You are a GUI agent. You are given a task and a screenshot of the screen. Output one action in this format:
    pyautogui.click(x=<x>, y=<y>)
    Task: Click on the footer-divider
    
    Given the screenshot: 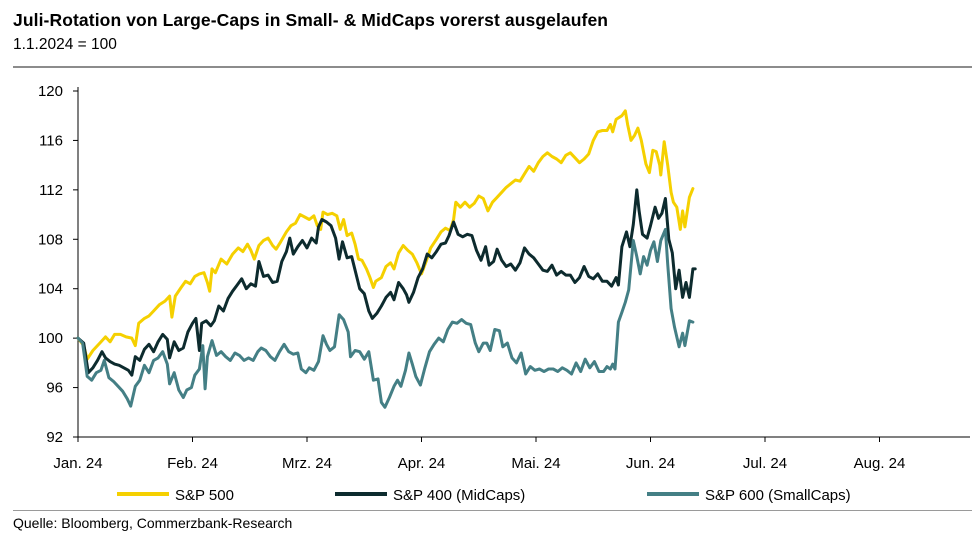 What is the action you would take?
    pyautogui.click(x=492, y=510)
    